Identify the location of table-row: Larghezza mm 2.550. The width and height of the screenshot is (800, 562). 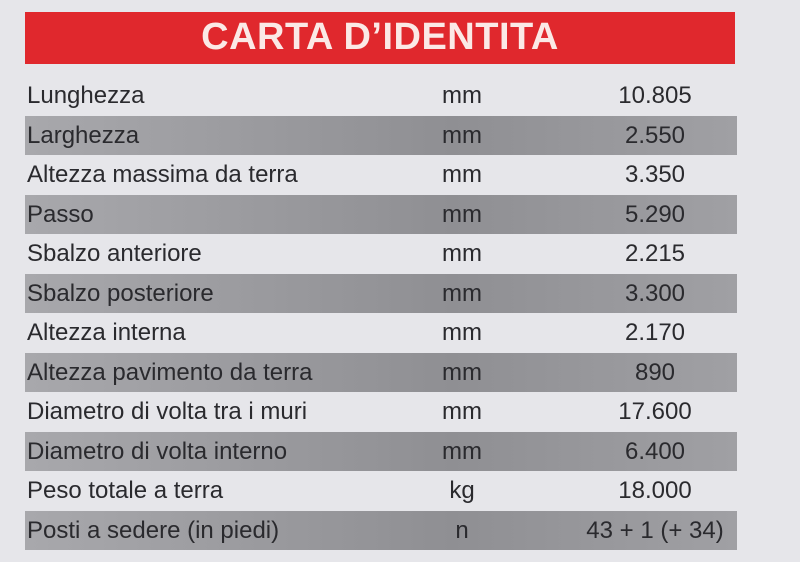
(381, 135).